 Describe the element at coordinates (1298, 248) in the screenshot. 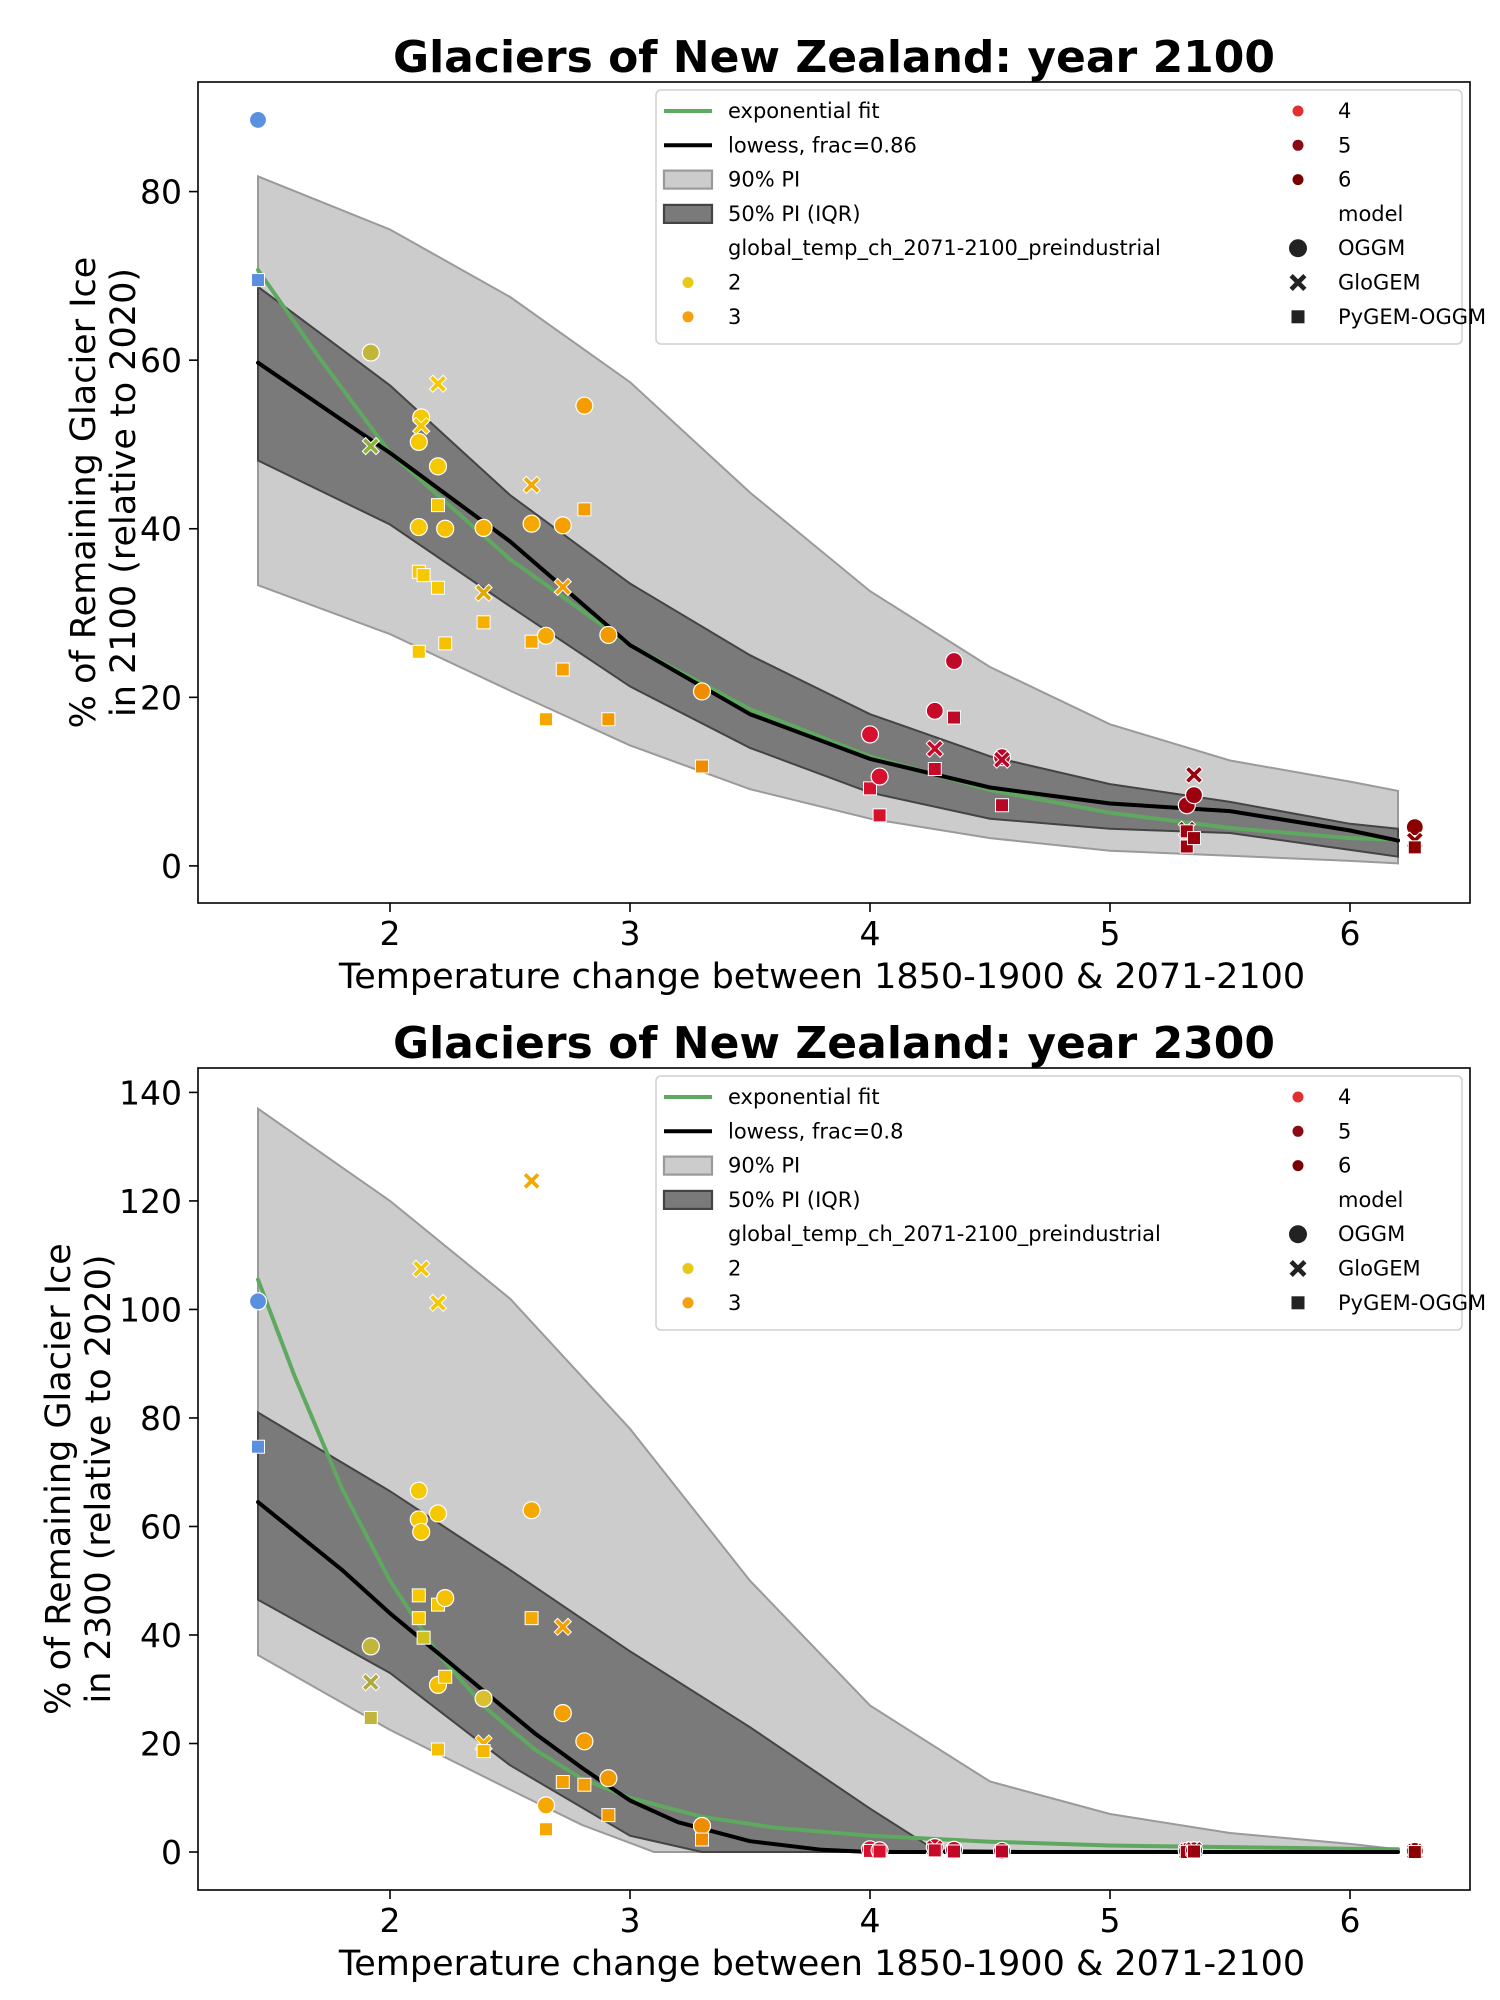

I see `legend-marker-circle` at that location.